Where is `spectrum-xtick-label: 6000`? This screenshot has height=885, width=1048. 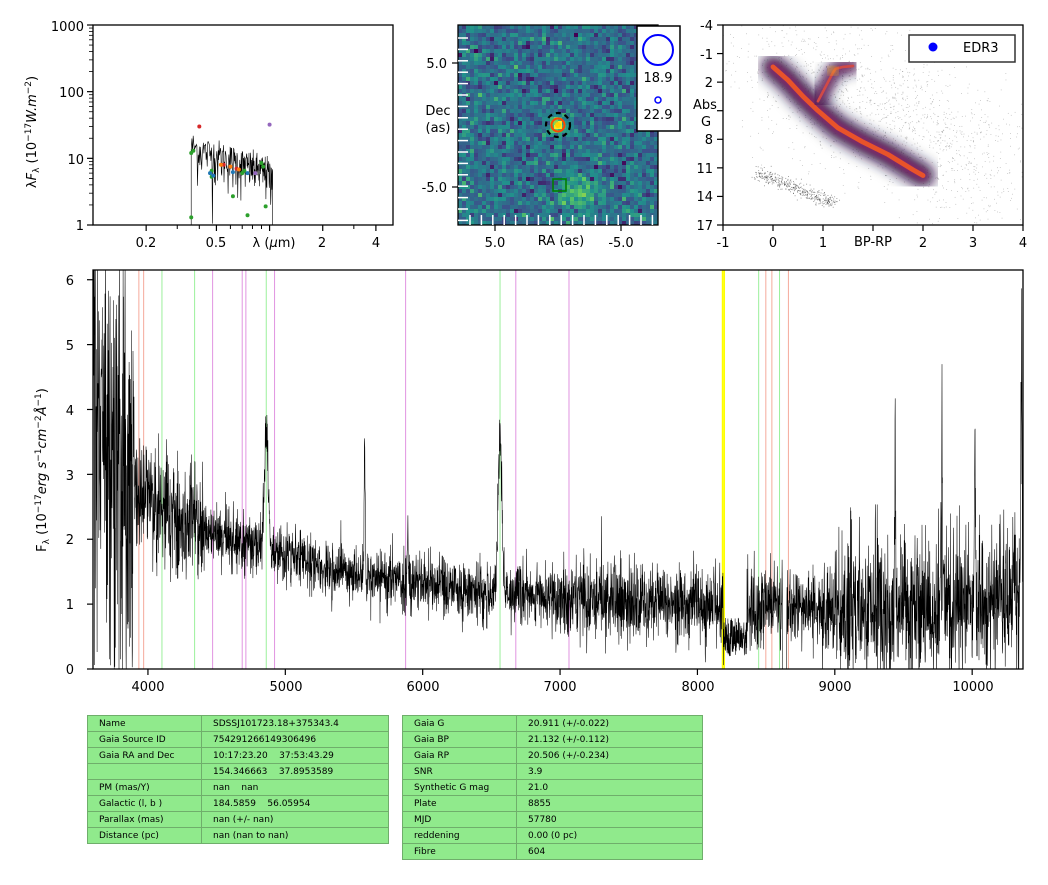
spectrum-xtick-label: 6000 is located at coordinates (422, 687).